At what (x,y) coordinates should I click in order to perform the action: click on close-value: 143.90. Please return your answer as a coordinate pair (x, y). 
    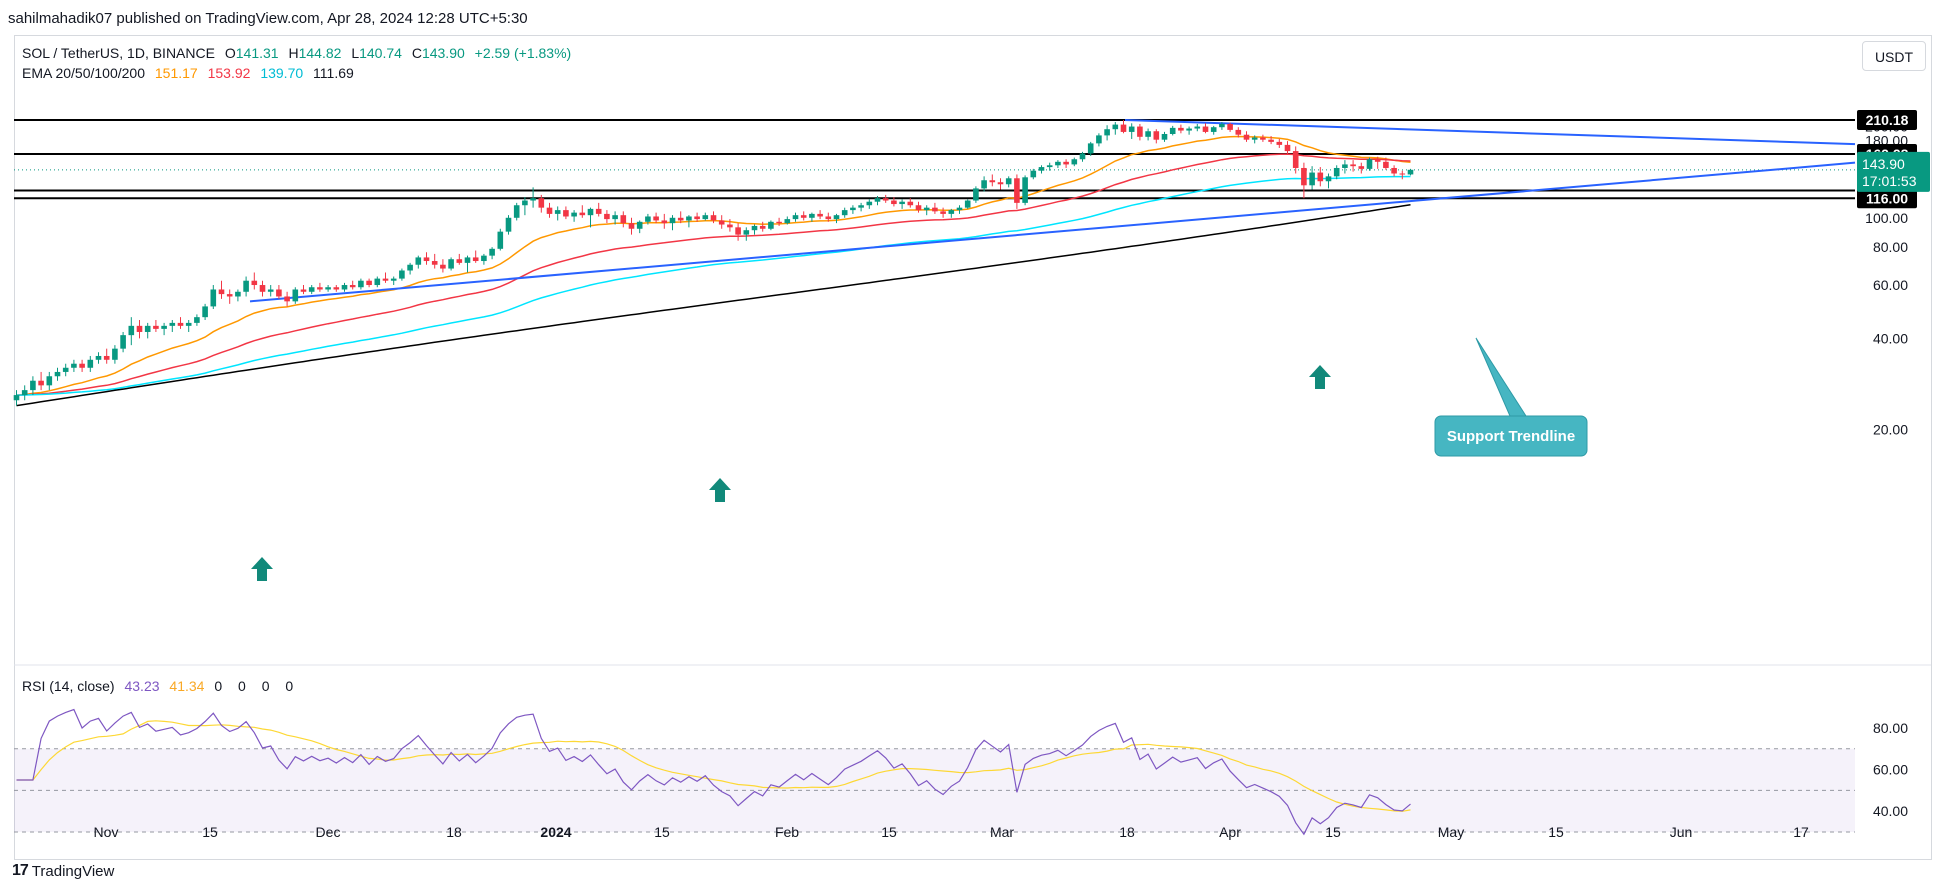
    Looking at the image, I should click on (443, 53).